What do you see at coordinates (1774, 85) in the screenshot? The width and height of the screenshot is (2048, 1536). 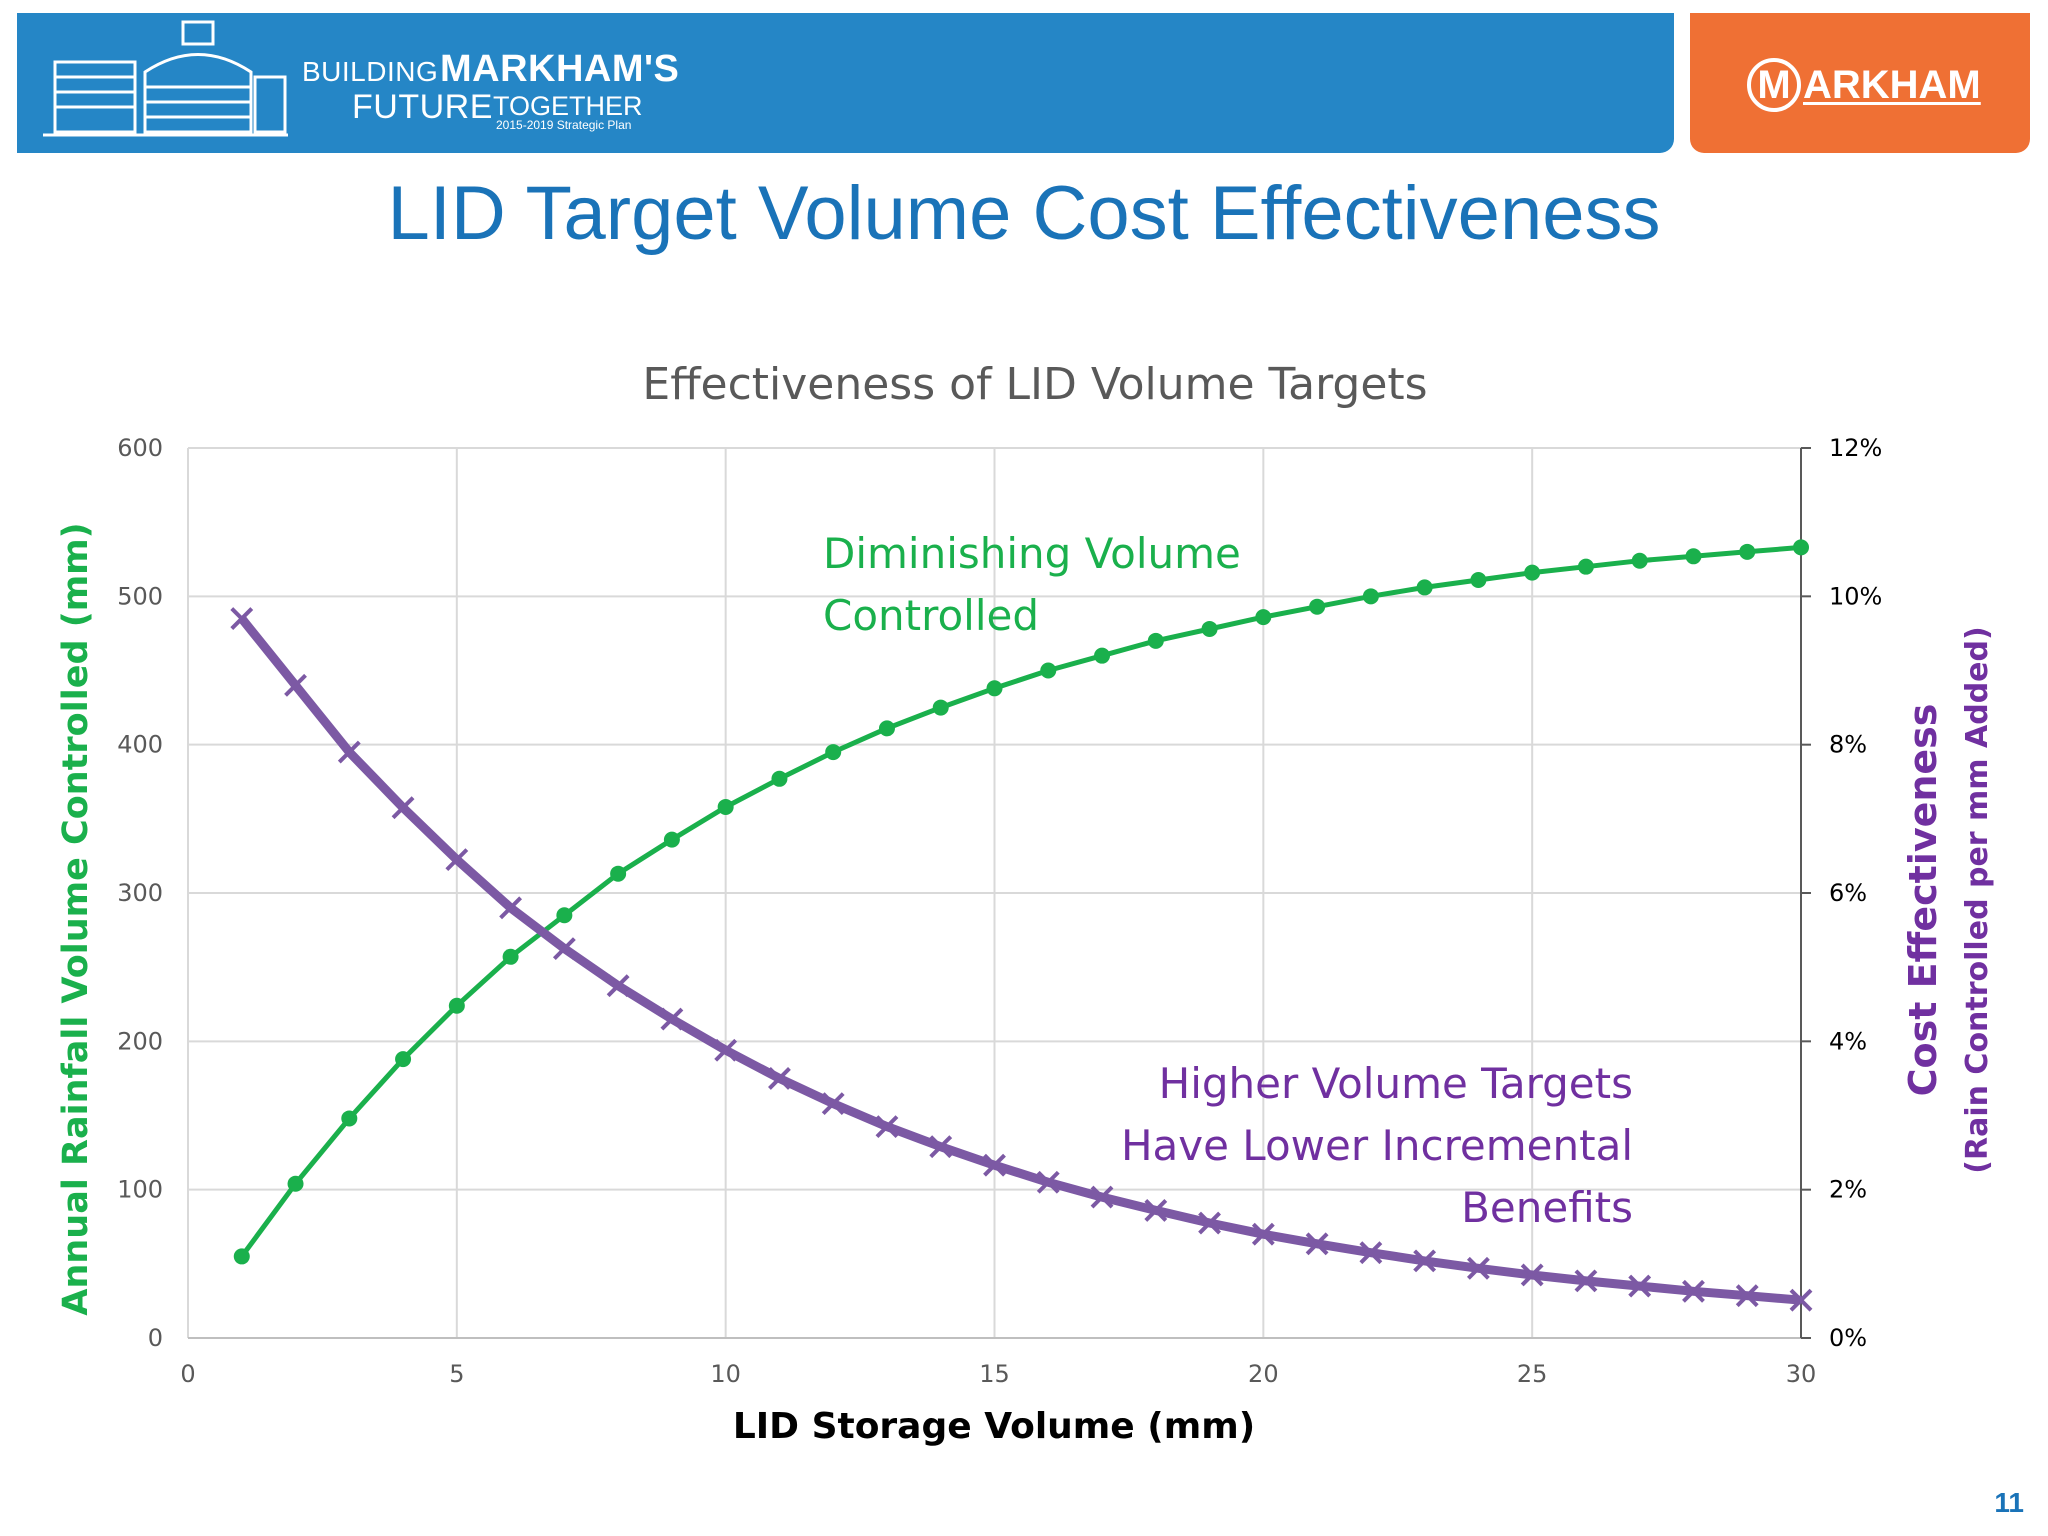 I see `markham-logo-ring: M` at bounding box center [1774, 85].